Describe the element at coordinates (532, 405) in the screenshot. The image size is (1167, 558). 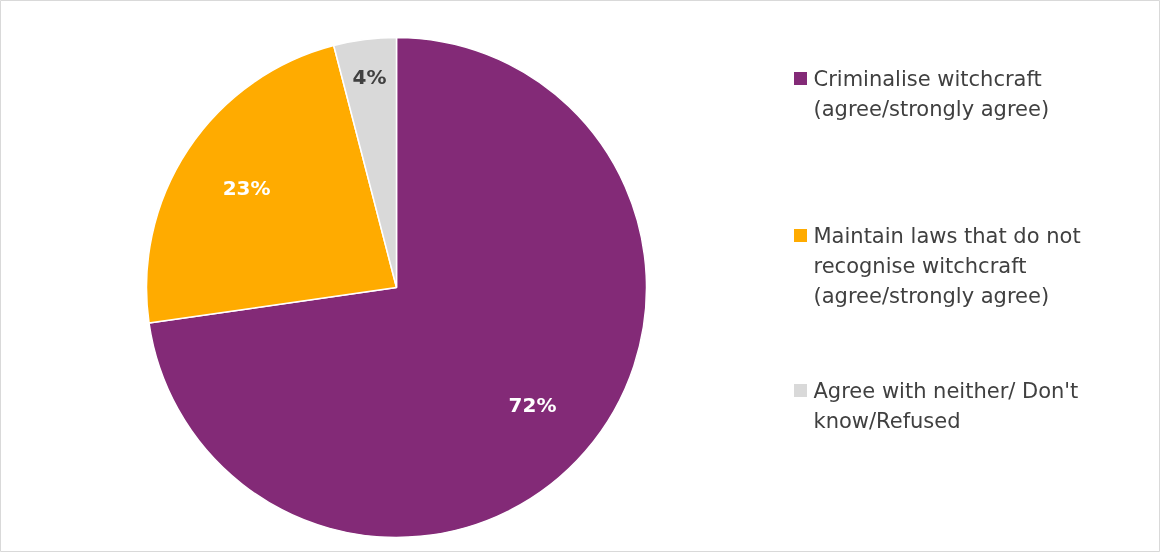
I see `data-label: 72%` at that location.